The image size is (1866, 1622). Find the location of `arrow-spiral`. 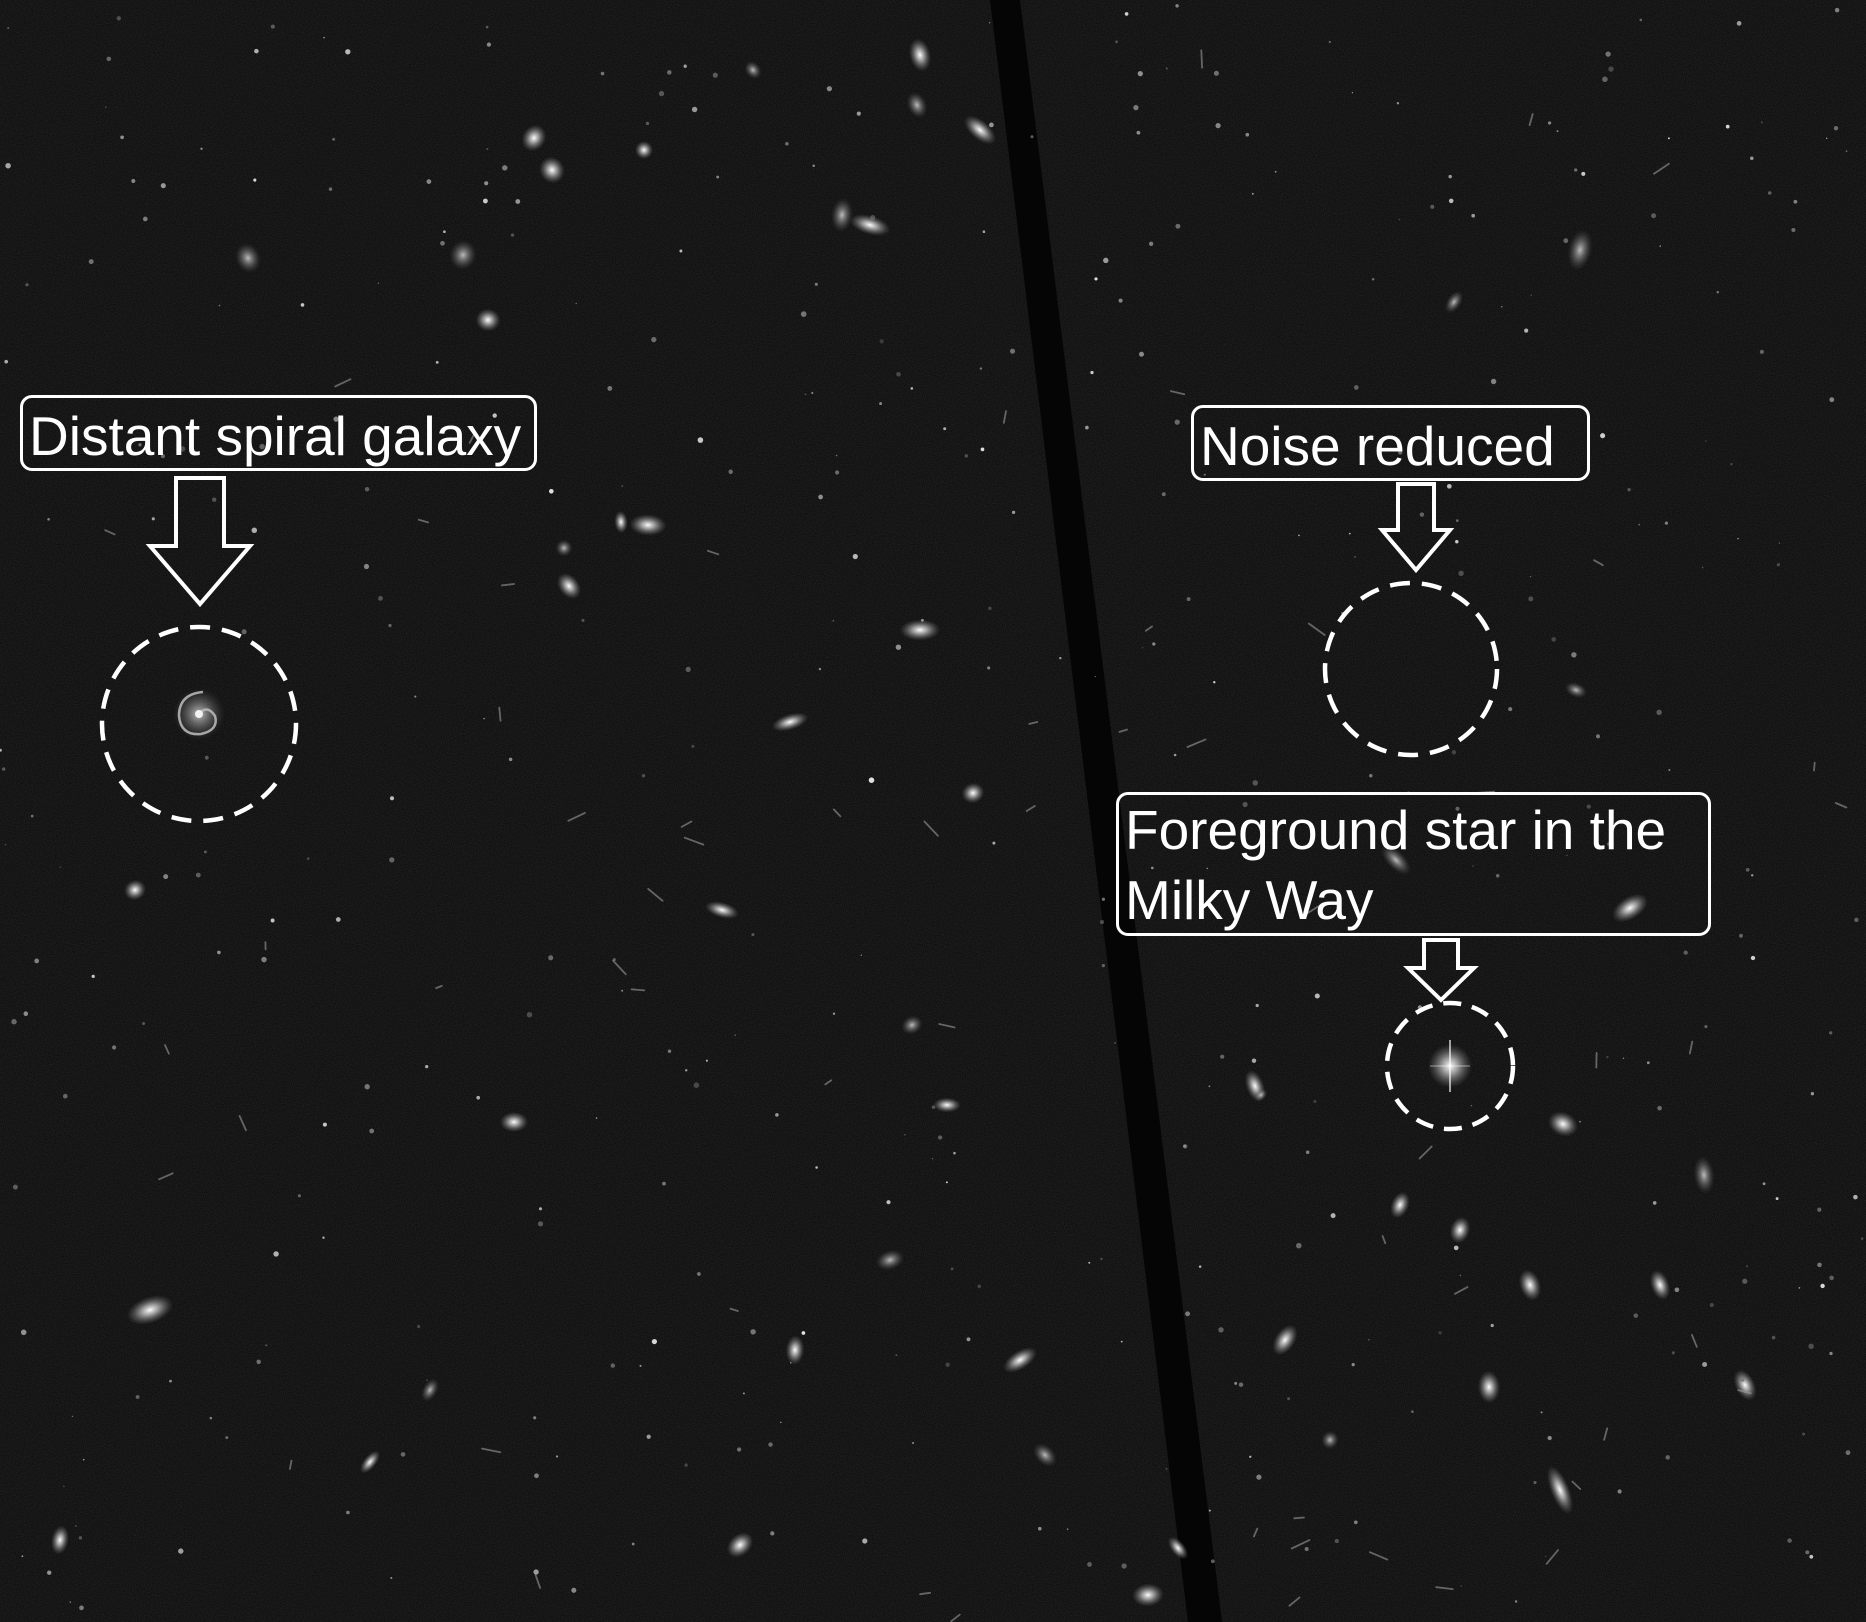

arrow-spiral is located at coordinates (200, 542).